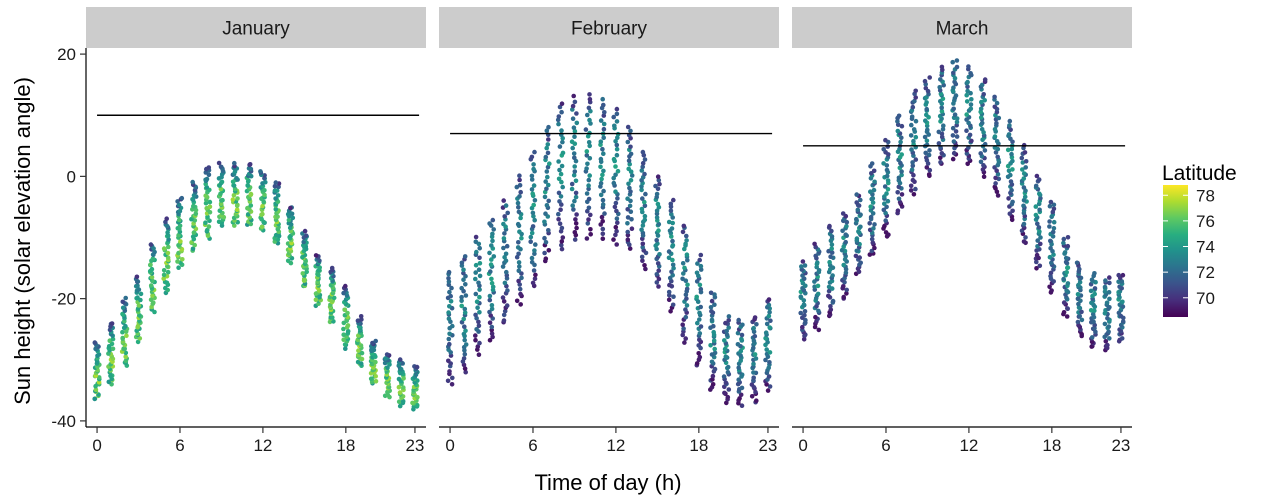  I want to click on x-tick-label: 23, so click(767, 445).